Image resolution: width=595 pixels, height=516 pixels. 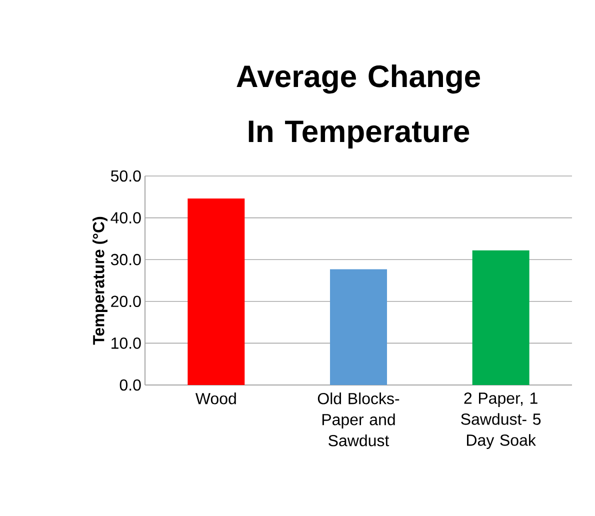 I want to click on x-tick-label: 2 Paper, 1 Sawdust- 5 Day Soak, so click(x=501, y=421).